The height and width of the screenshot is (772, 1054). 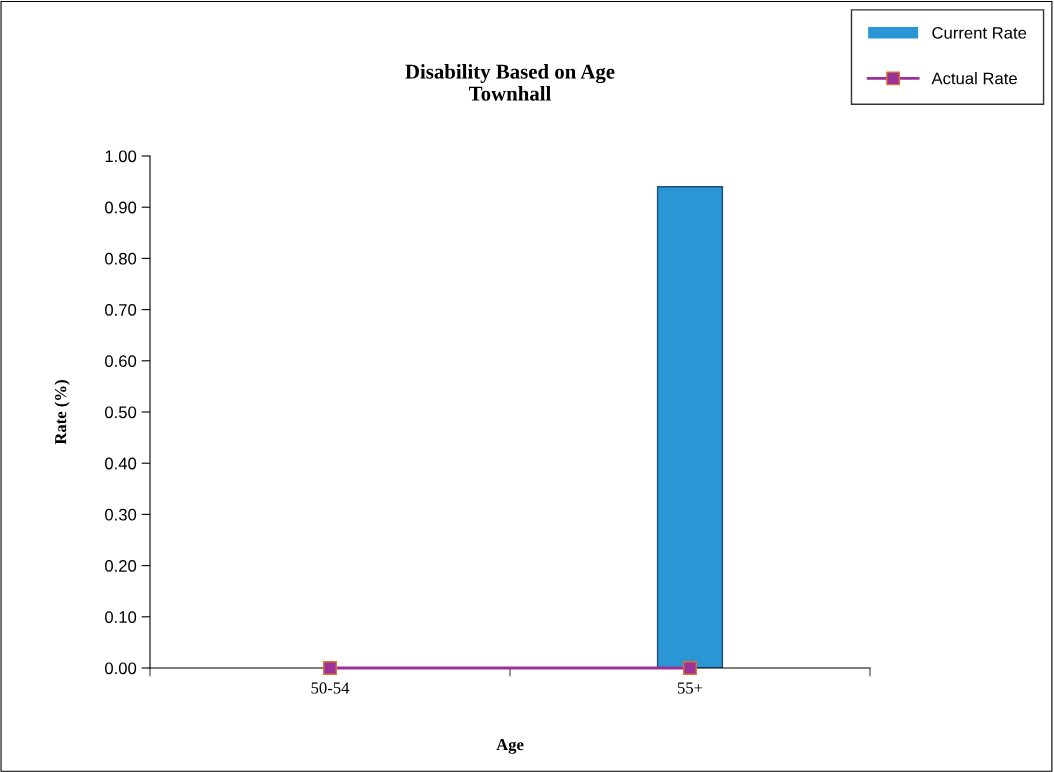 What do you see at coordinates (121, 566) in the screenshot?
I see `y-tick-label: 0.20` at bounding box center [121, 566].